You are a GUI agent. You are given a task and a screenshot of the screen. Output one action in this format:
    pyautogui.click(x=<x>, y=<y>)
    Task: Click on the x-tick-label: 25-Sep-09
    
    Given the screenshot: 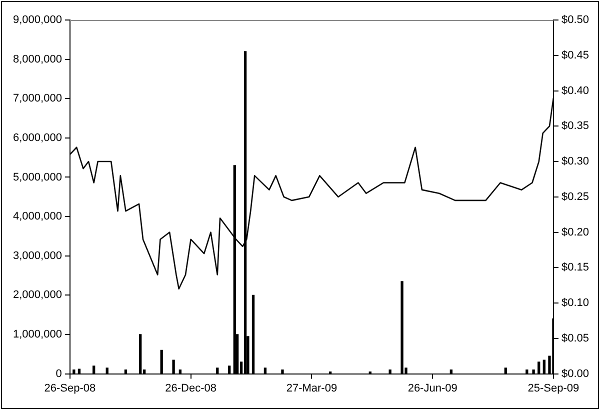 What is the action you would take?
    pyautogui.click(x=554, y=388)
    